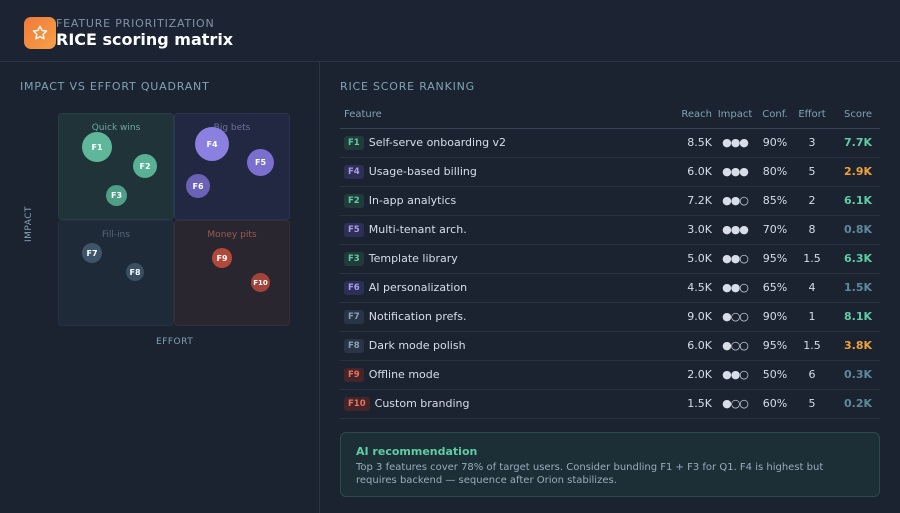 Image resolution: width=900 pixels, height=513 pixels. Describe the element at coordinates (812, 143) in the screenshot. I see `effort-cell: 3` at that location.